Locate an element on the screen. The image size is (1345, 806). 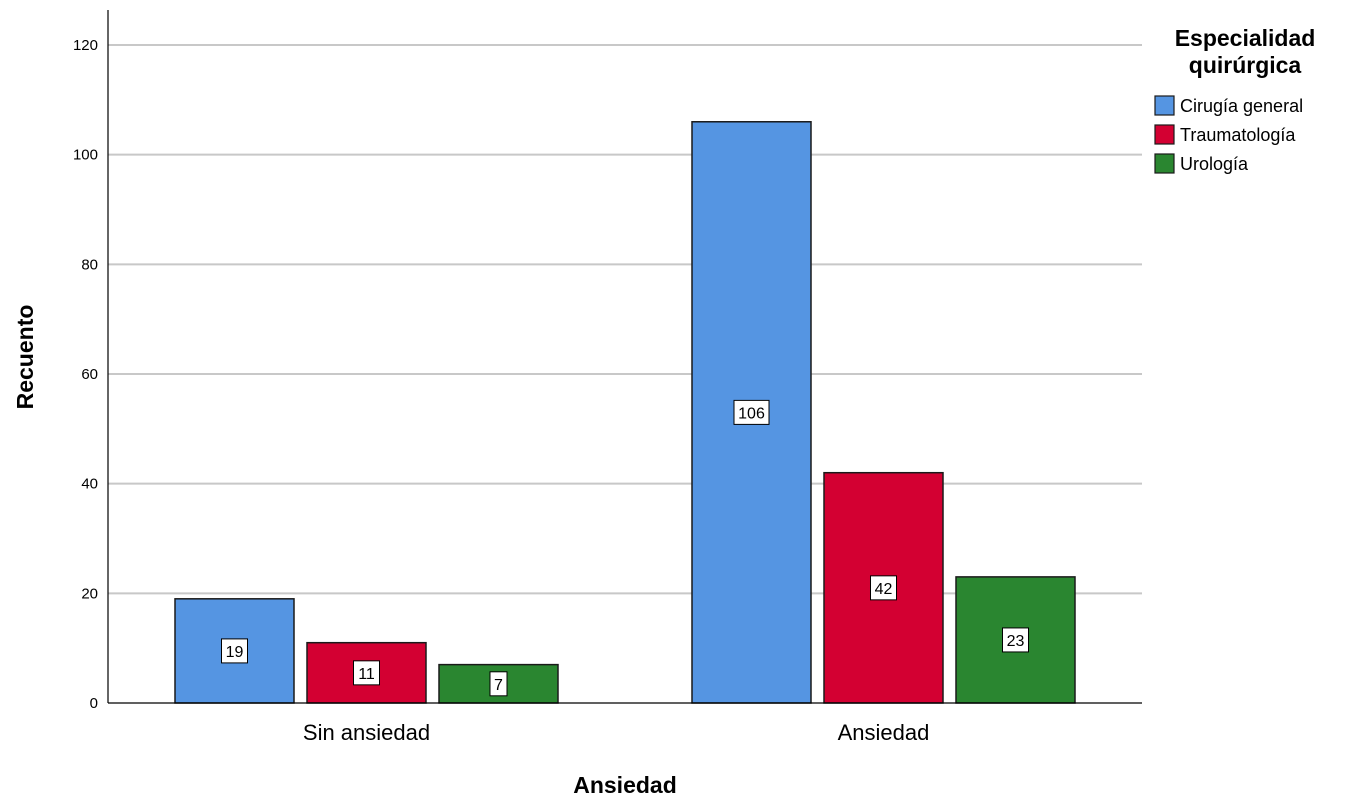
y-tick-labels: 0 20 40 60 80 100 120 is located at coordinates (85, 374).